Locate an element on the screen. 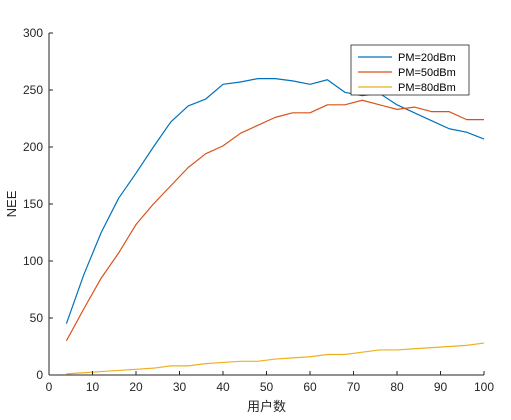 This screenshot has height=420, width=511. x-tick-label: 40 is located at coordinates (223, 387).